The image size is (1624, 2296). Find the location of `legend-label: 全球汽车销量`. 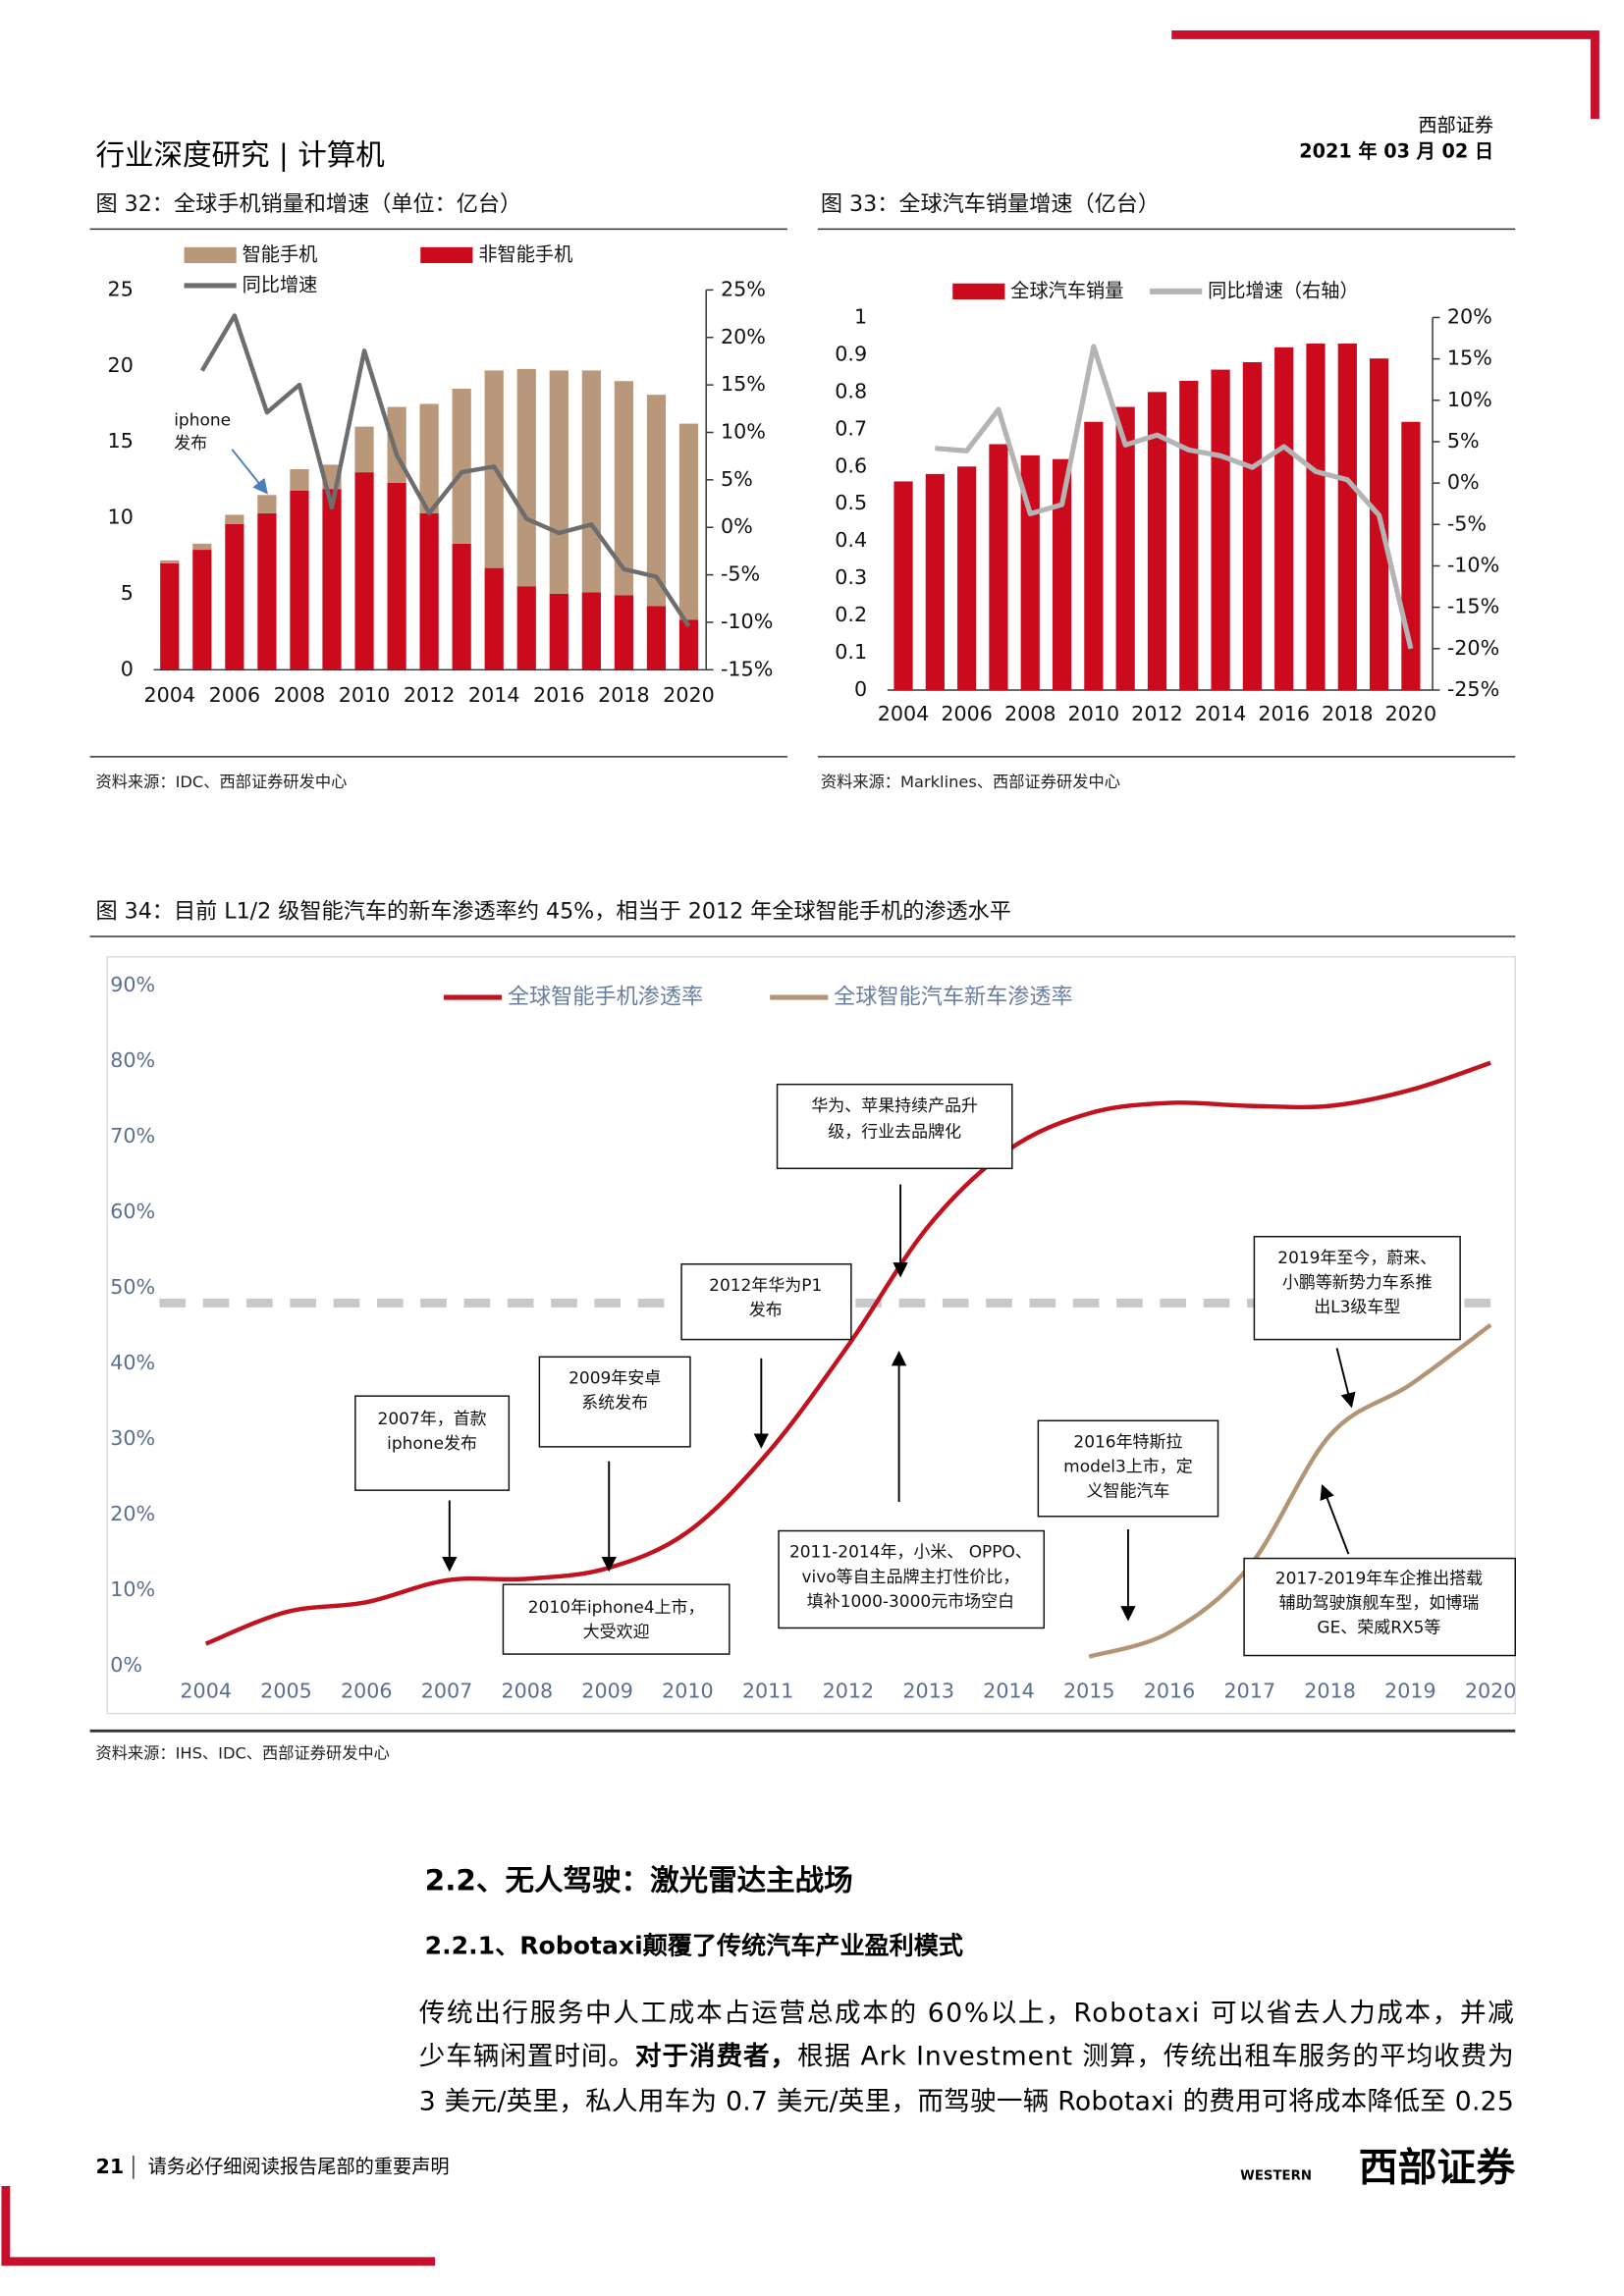

legend-label: 全球汽车销量 is located at coordinates (1066, 290).